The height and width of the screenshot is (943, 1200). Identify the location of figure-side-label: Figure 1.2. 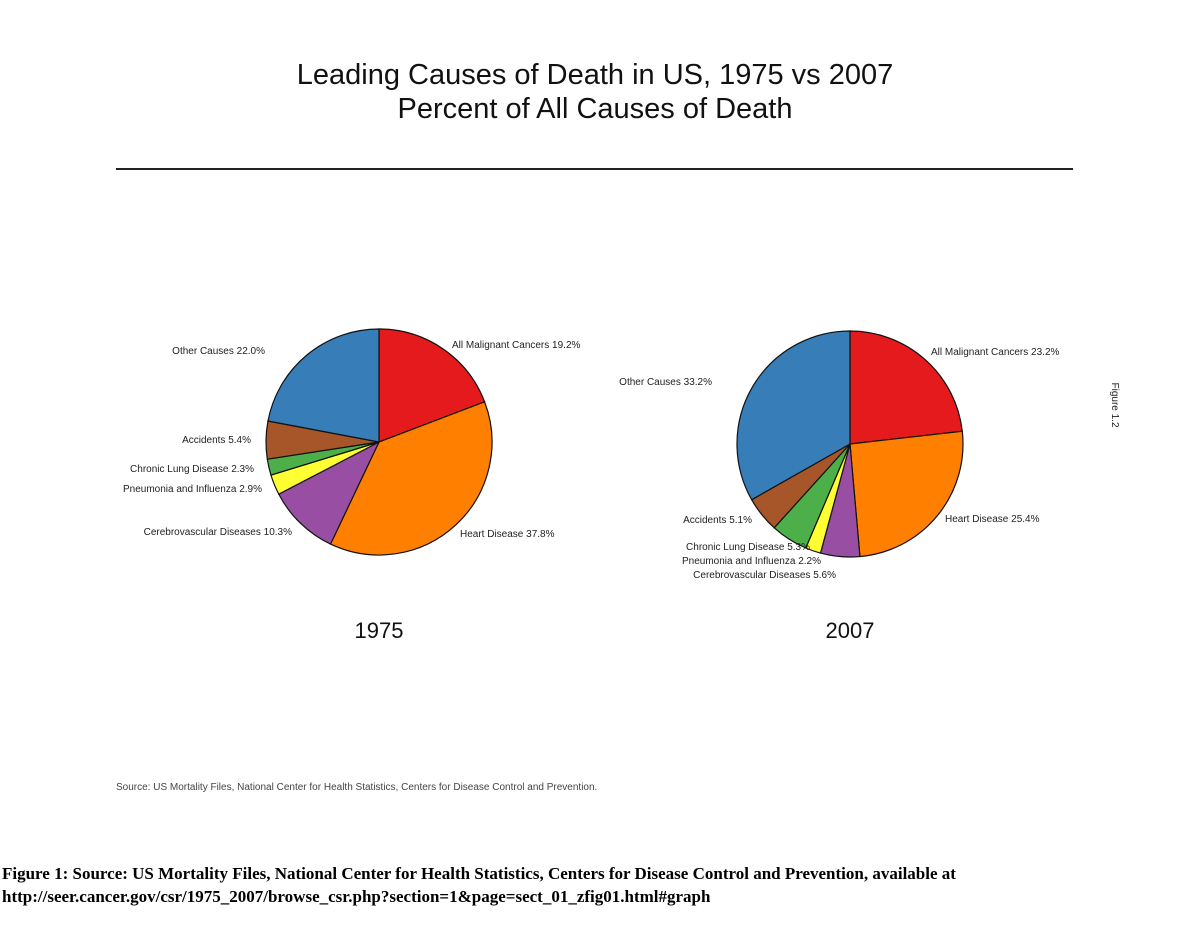
(1114, 404).